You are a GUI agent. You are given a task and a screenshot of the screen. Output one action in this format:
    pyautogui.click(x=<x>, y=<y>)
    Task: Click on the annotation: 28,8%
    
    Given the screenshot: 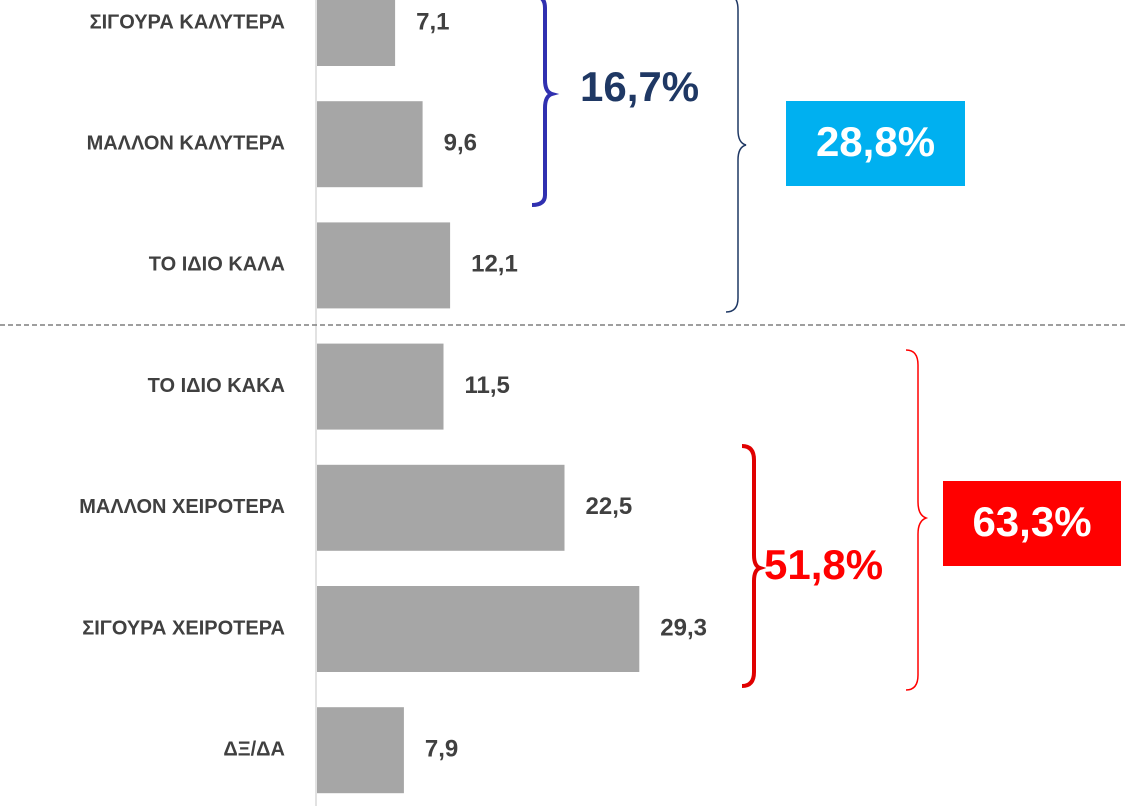 What is the action you would take?
    pyautogui.click(x=875, y=141)
    